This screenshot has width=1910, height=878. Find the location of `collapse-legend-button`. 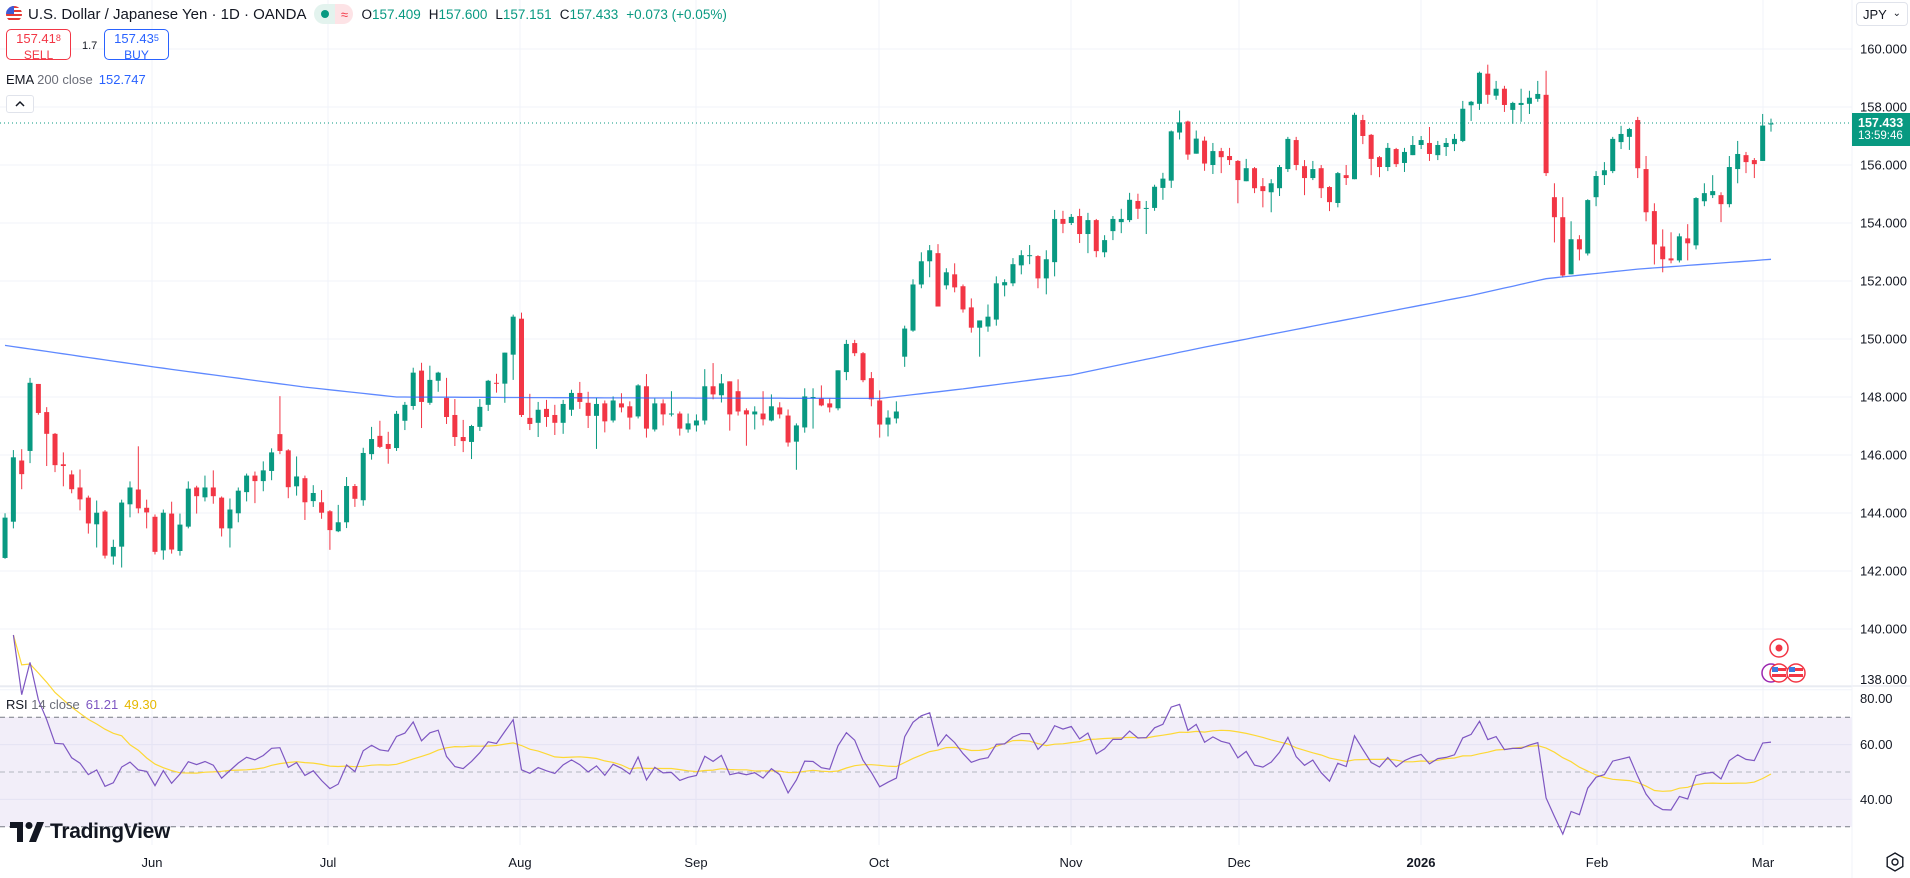

collapse-legend-button is located at coordinates (20, 104).